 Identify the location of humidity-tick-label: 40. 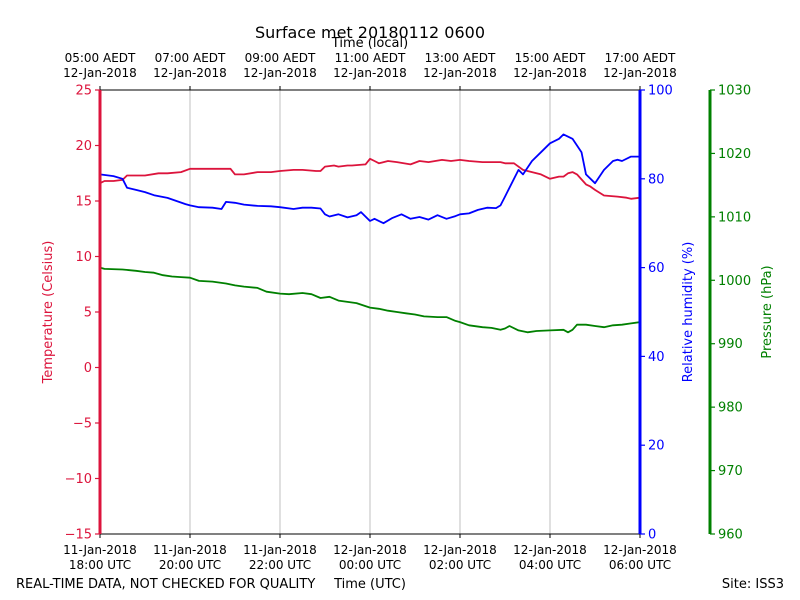
(656, 357).